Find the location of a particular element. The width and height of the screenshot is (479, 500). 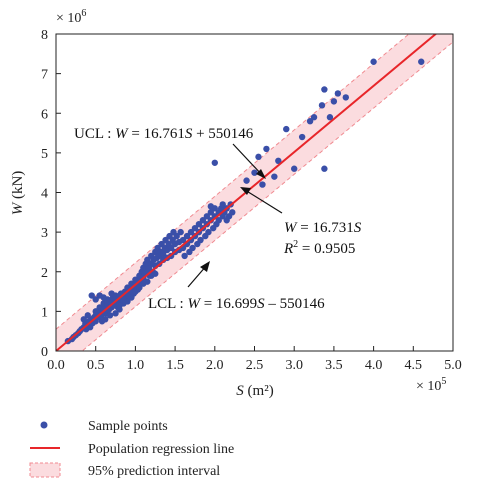

lcl-annotation: LCL : W = 16.699S – 550146 is located at coordinates (236, 304).